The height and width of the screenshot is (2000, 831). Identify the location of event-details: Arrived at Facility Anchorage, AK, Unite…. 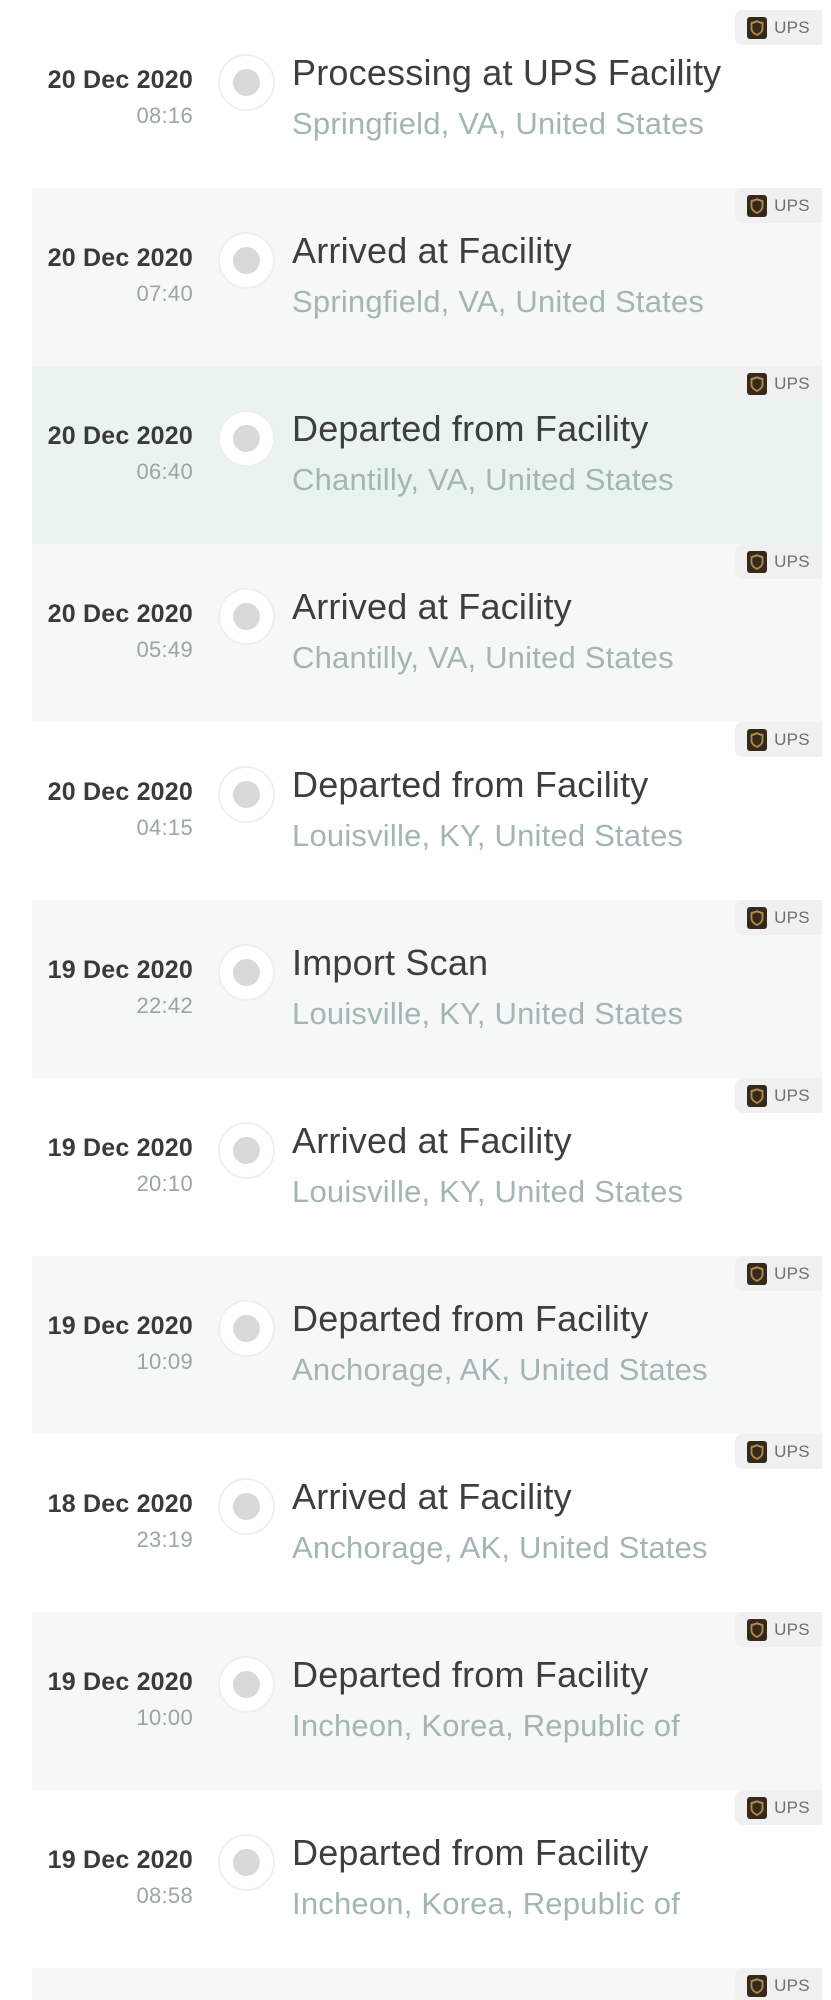
(552, 1521).